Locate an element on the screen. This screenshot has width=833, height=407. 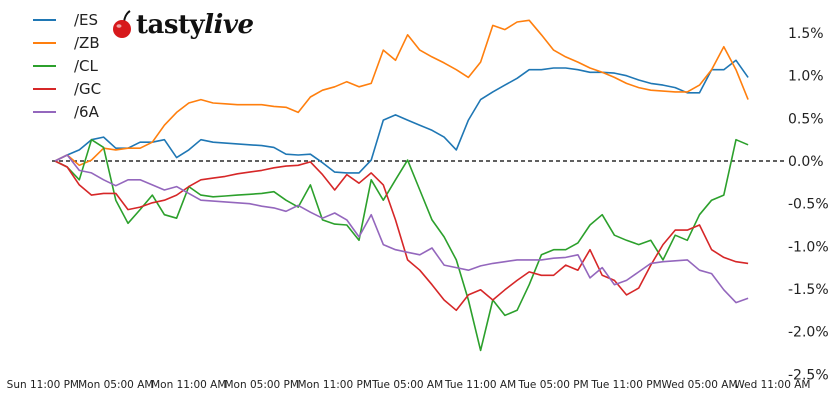
x-tick-label: Mon 05:00 AM is located at coordinates (115, 385).